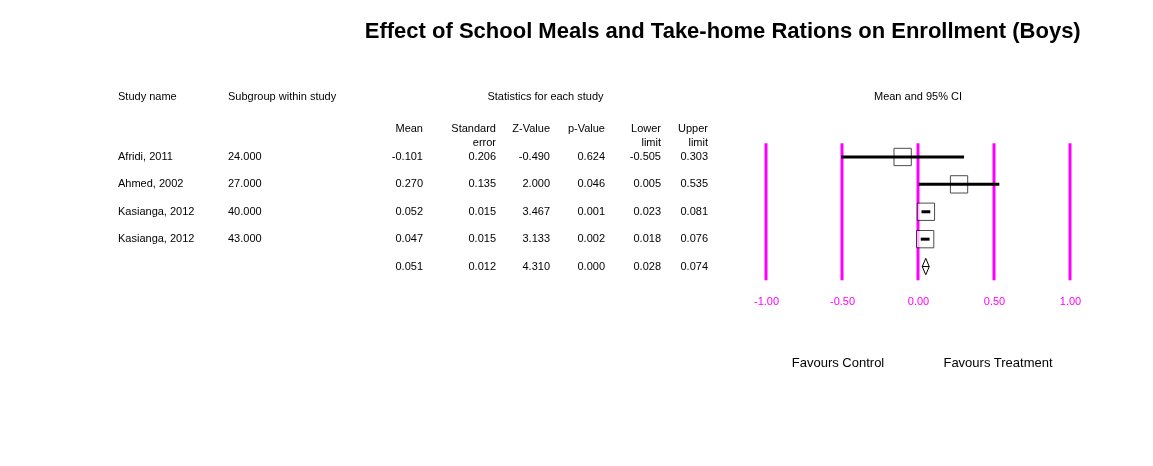  I want to click on text: 0.076, so click(694, 238).